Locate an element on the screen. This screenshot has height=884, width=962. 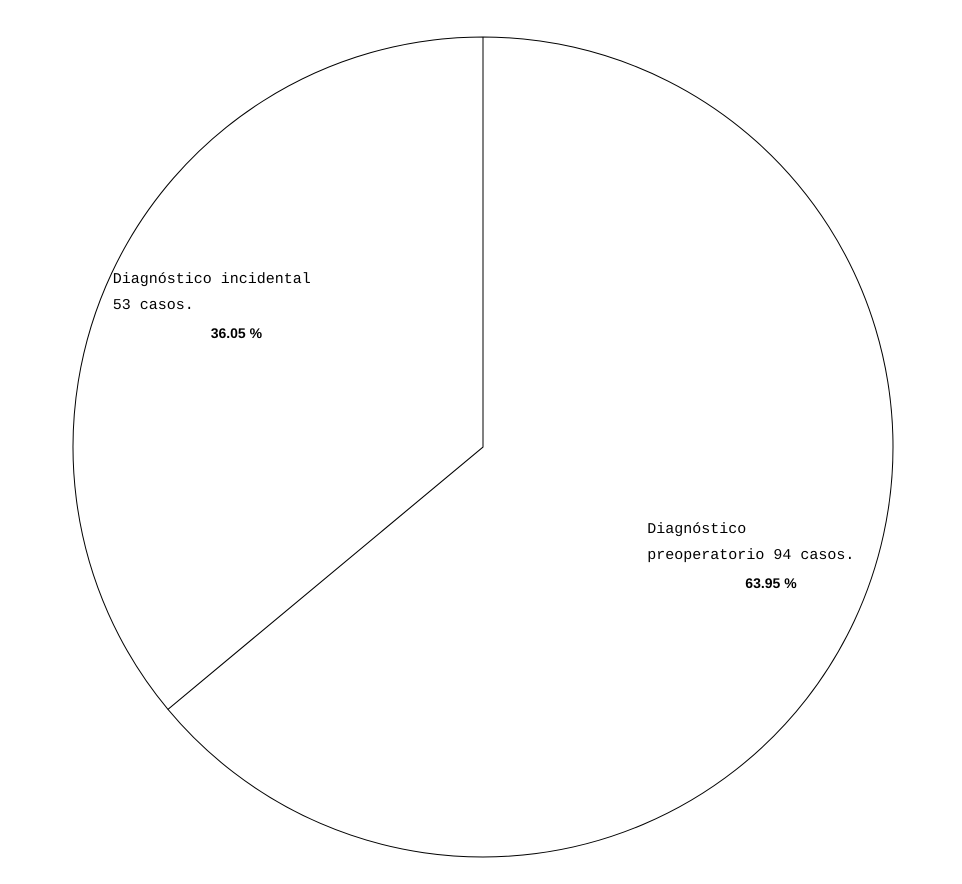
slice-label: Diagnóstico incidental 53 casos. is located at coordinates (212, 293).